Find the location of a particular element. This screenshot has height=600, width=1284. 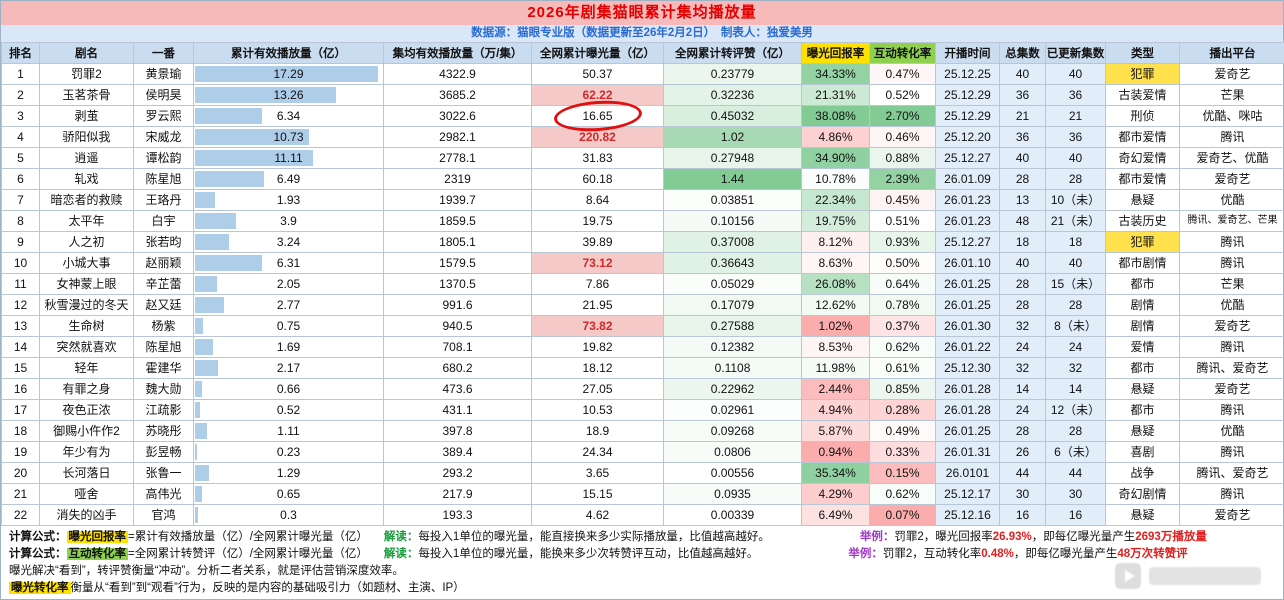

cell-rank: 22 is located at coordinates (20, 515).